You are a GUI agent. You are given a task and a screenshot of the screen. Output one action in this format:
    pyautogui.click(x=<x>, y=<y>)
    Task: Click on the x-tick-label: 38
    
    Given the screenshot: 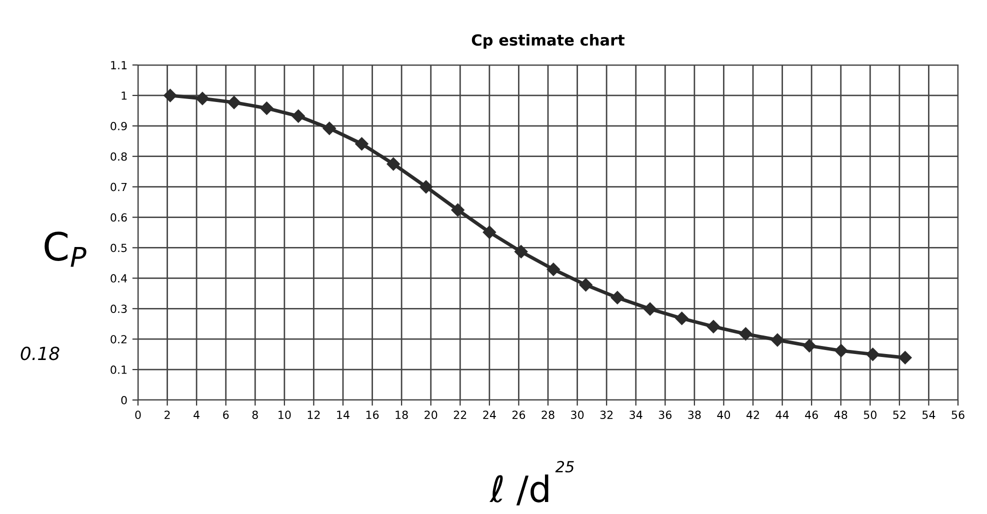 What is the action you would take?
    pyautogui.click(x=694, y=415)
    